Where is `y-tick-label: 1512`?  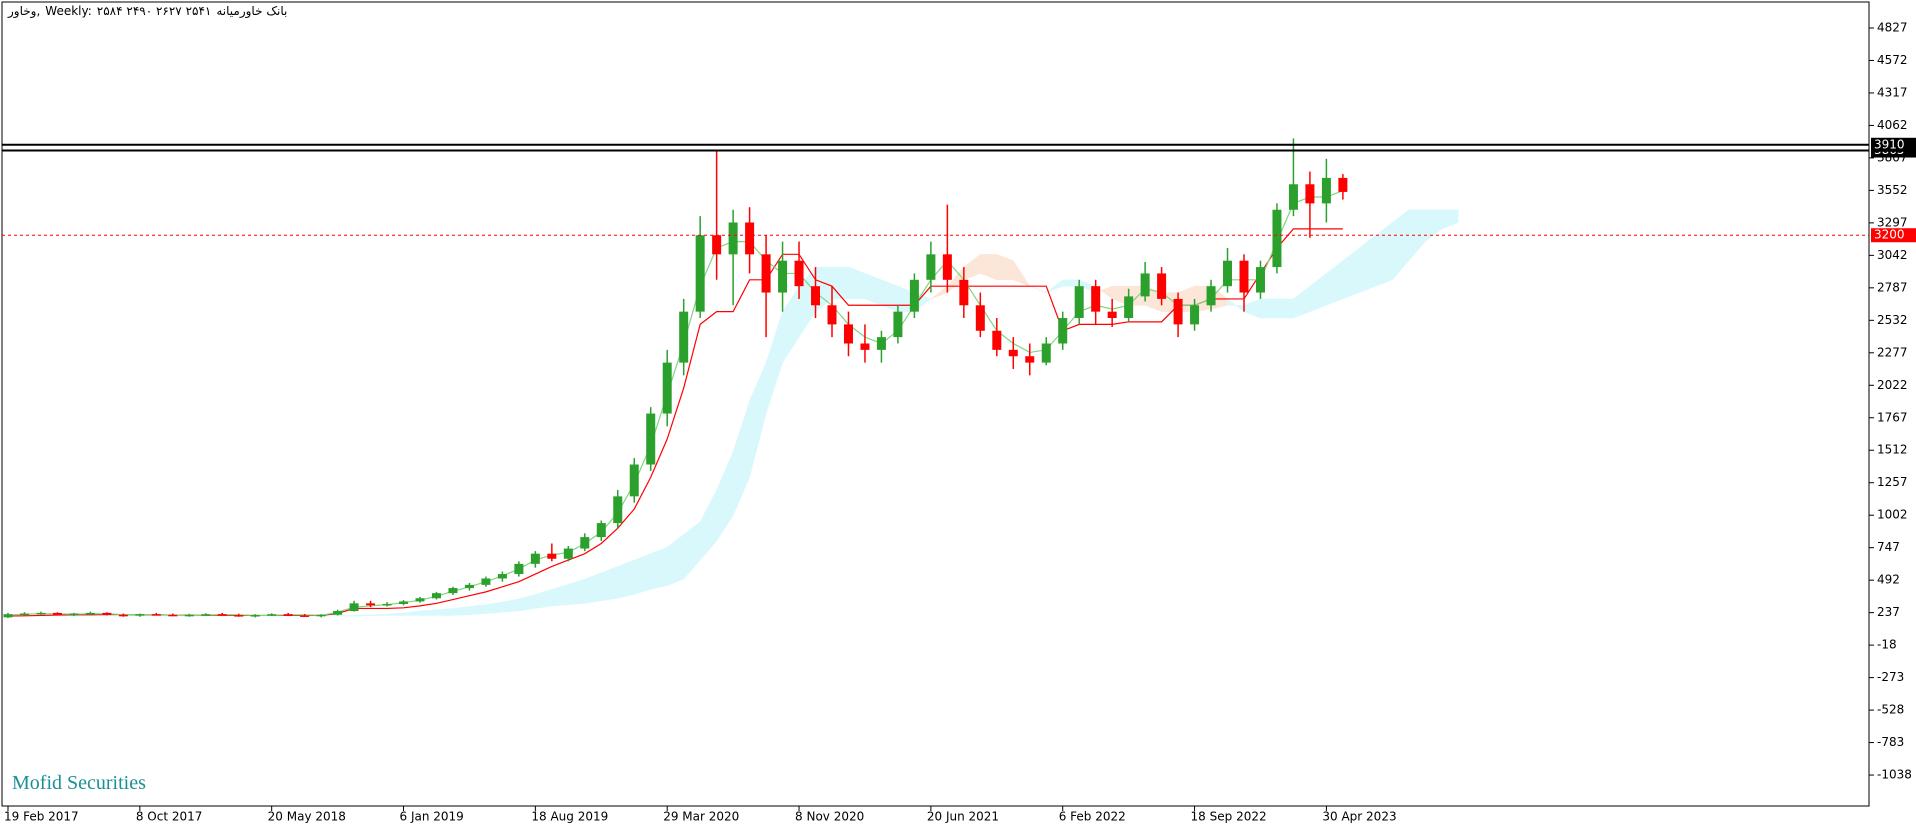
y-tick-label: 1512 is located at coordinates (1892, 450).